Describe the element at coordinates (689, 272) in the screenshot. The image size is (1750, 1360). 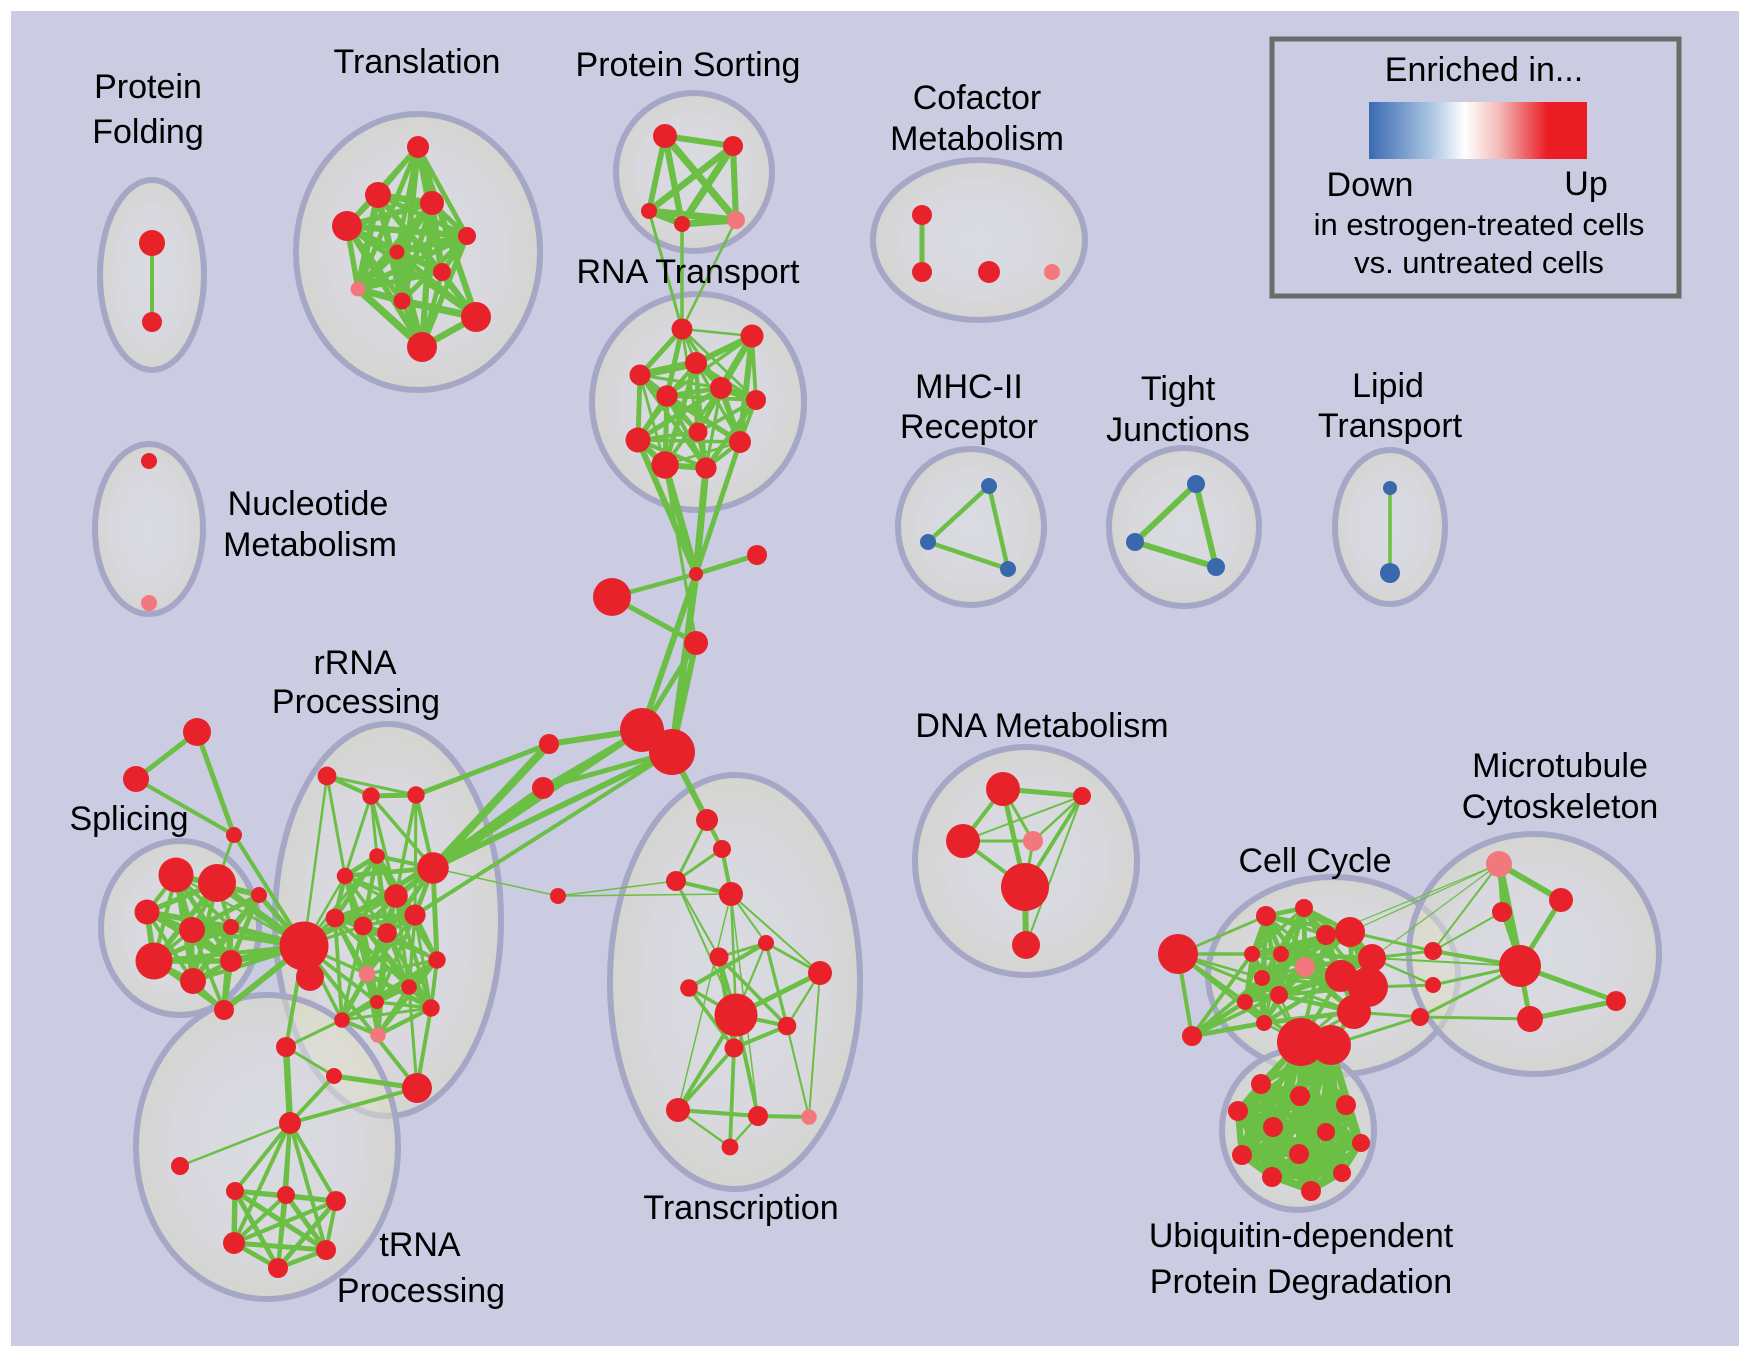
I see `svg-text: RNA Transport` at that location.